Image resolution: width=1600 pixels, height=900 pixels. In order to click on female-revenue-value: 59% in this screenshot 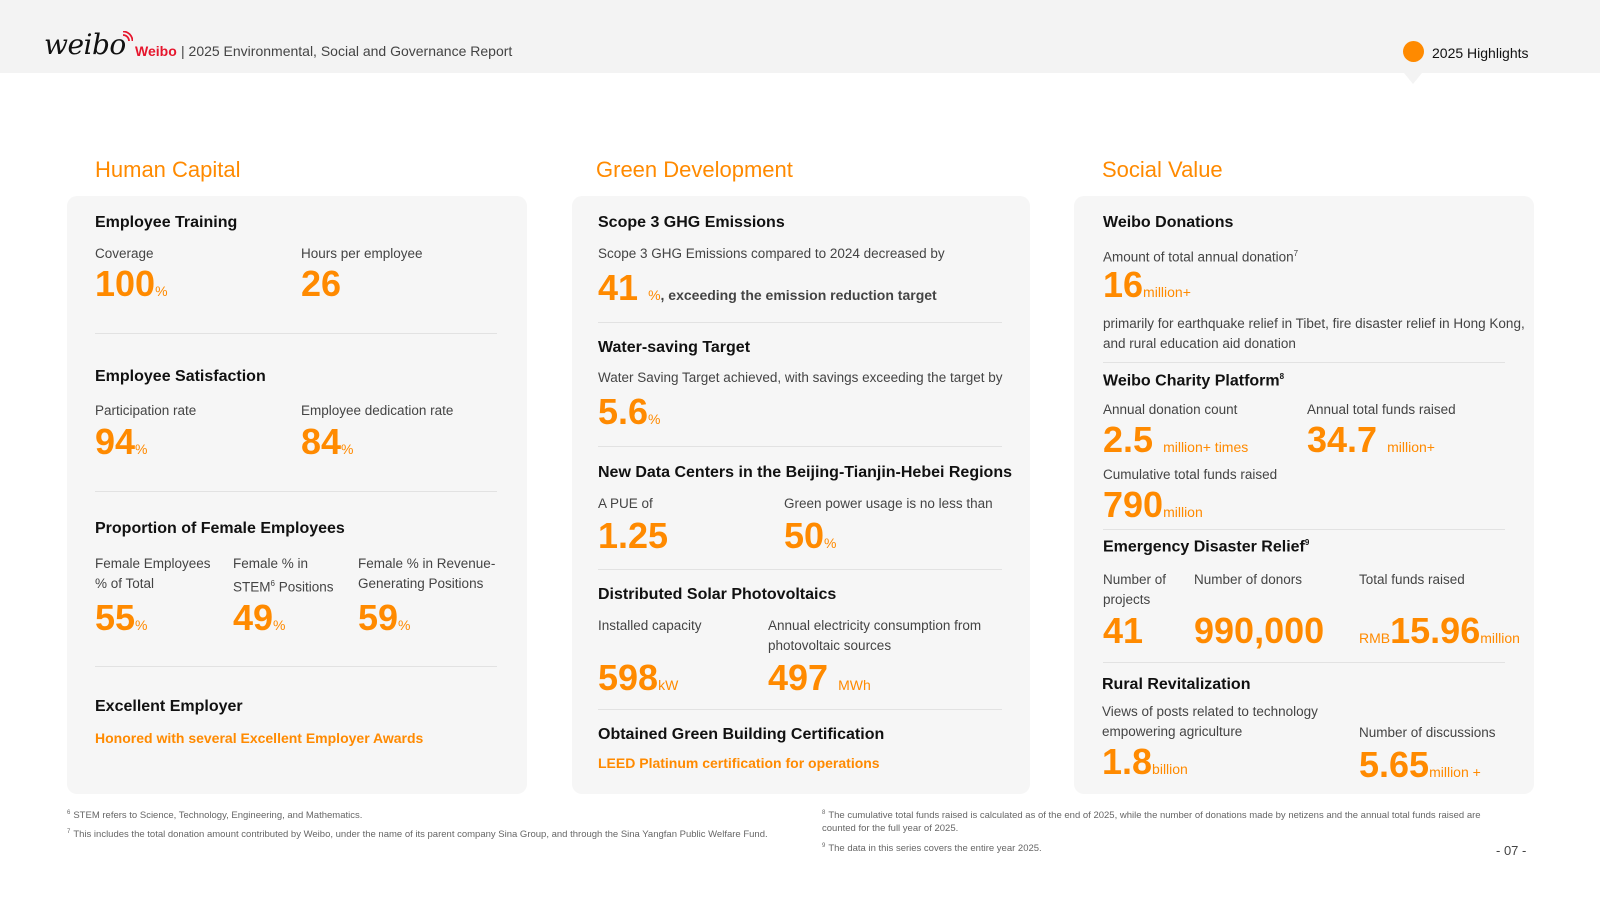, I will do `click(384, 617)`.